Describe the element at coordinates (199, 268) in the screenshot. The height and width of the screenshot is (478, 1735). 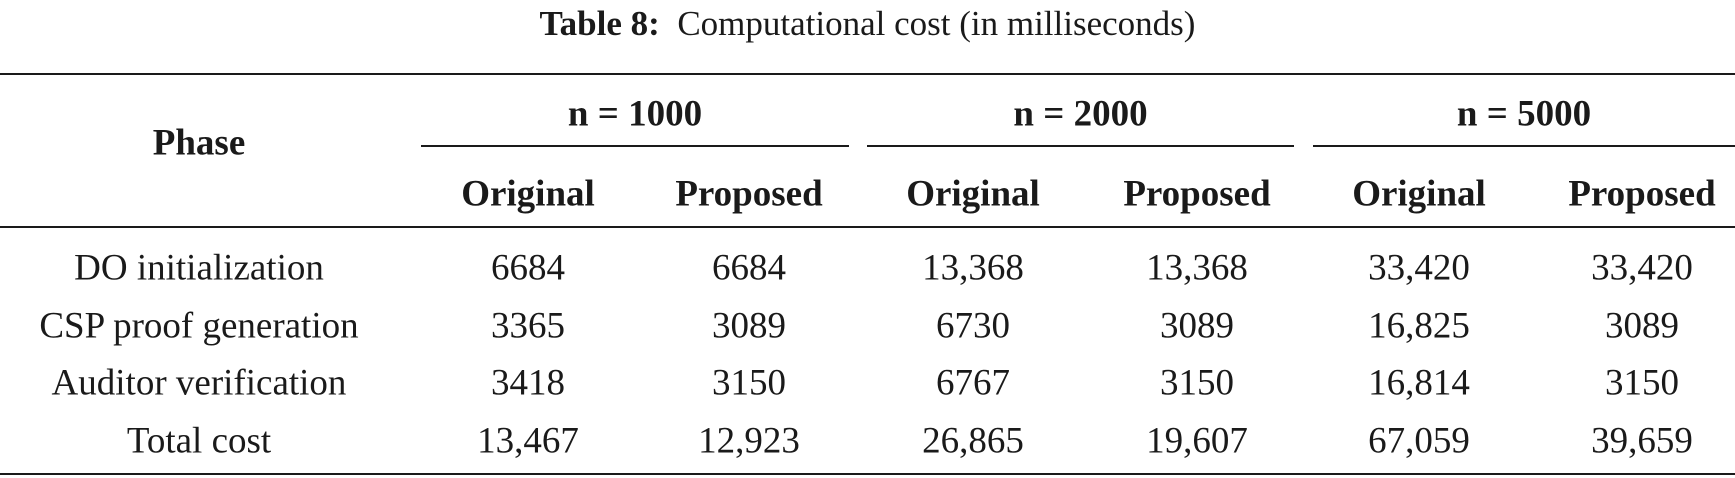
I see `phase-cell: DO initialization` at that location.